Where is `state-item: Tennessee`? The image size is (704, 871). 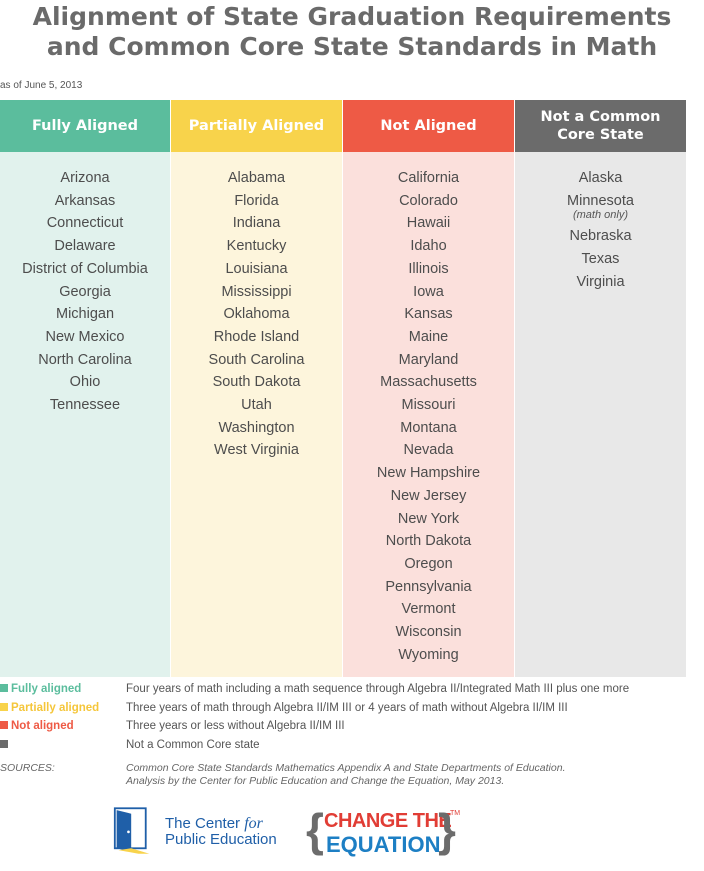
state-item: Tennessee is located at coordinates (85, 405).